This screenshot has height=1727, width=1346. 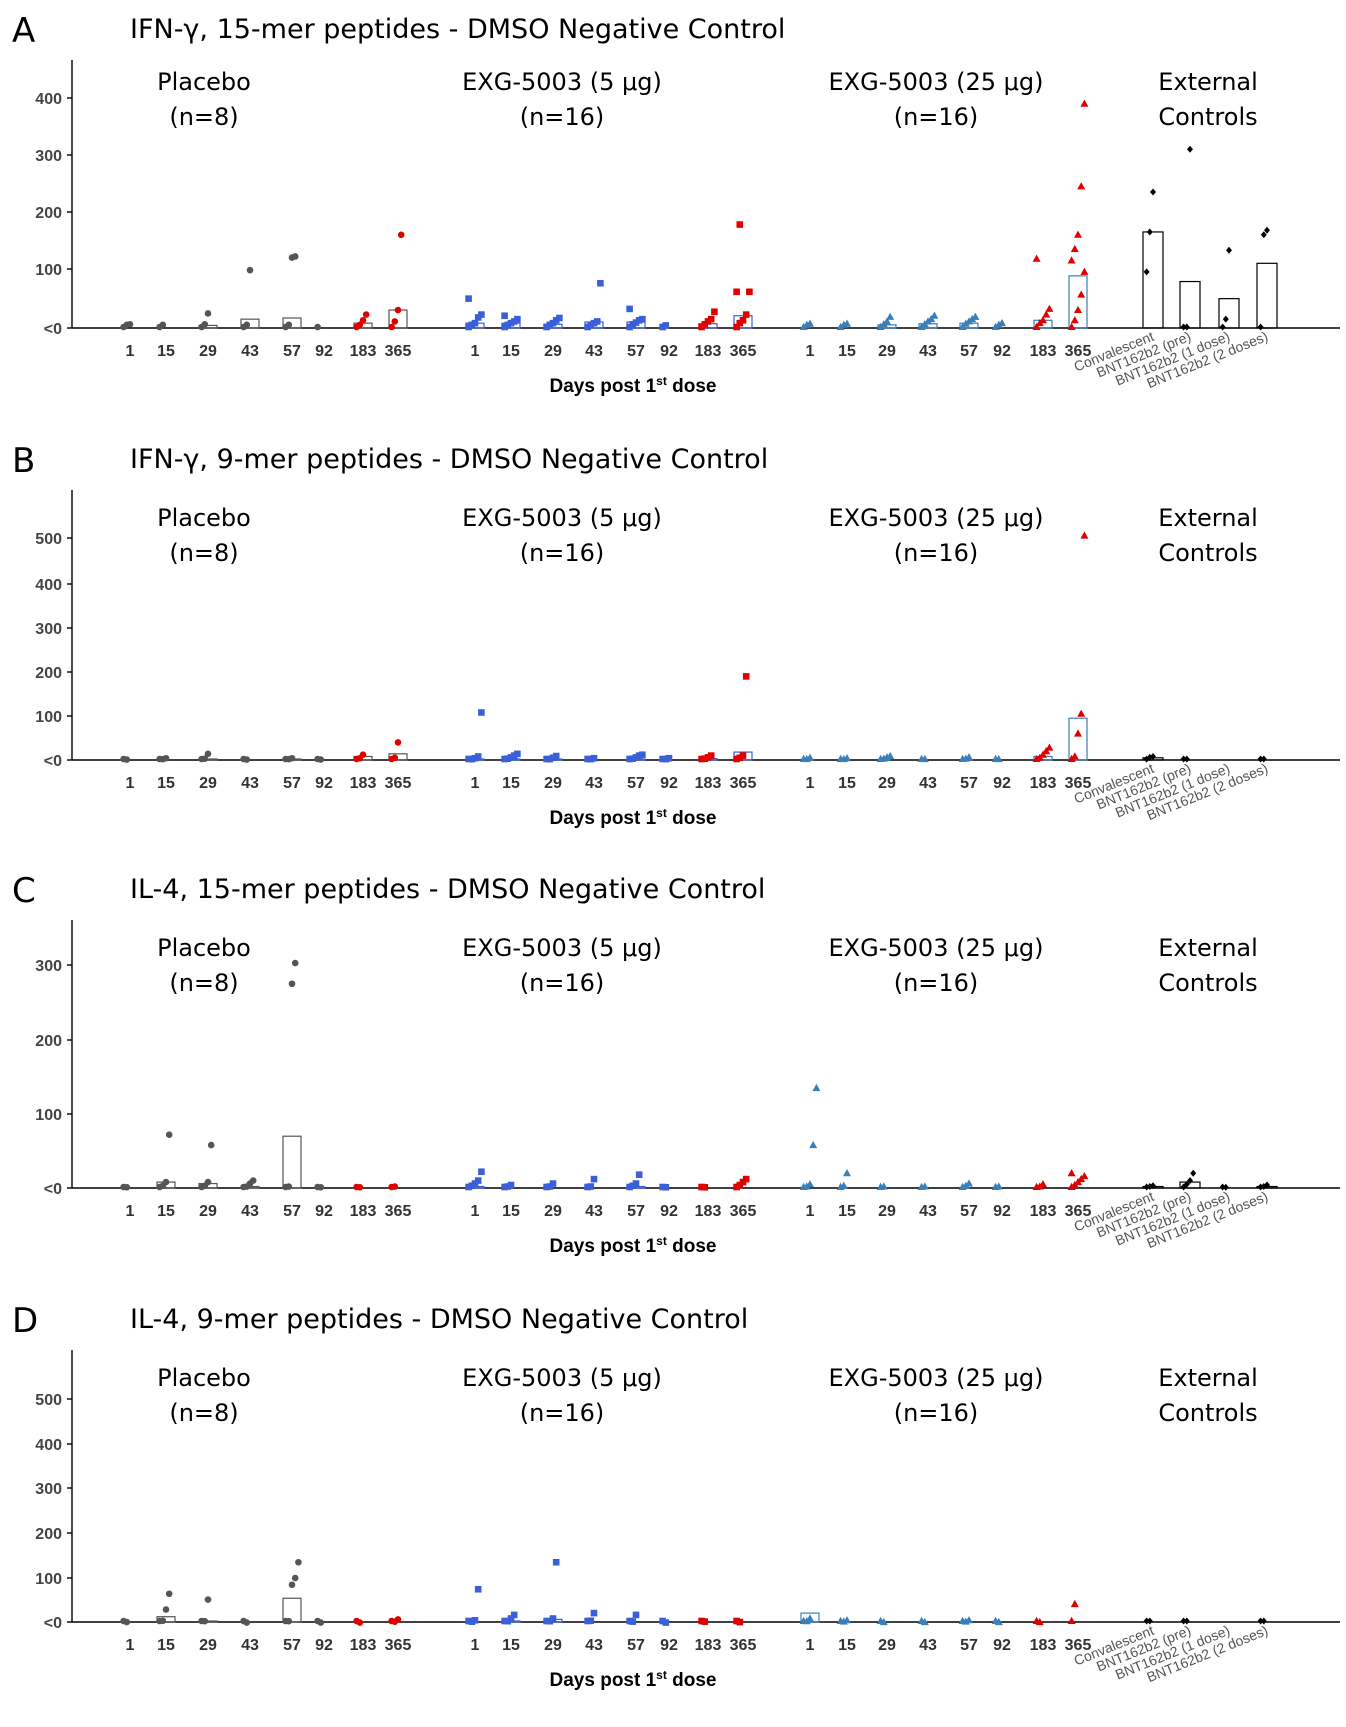 I want to click on panel-letter: B, so click(x=23, y=461).